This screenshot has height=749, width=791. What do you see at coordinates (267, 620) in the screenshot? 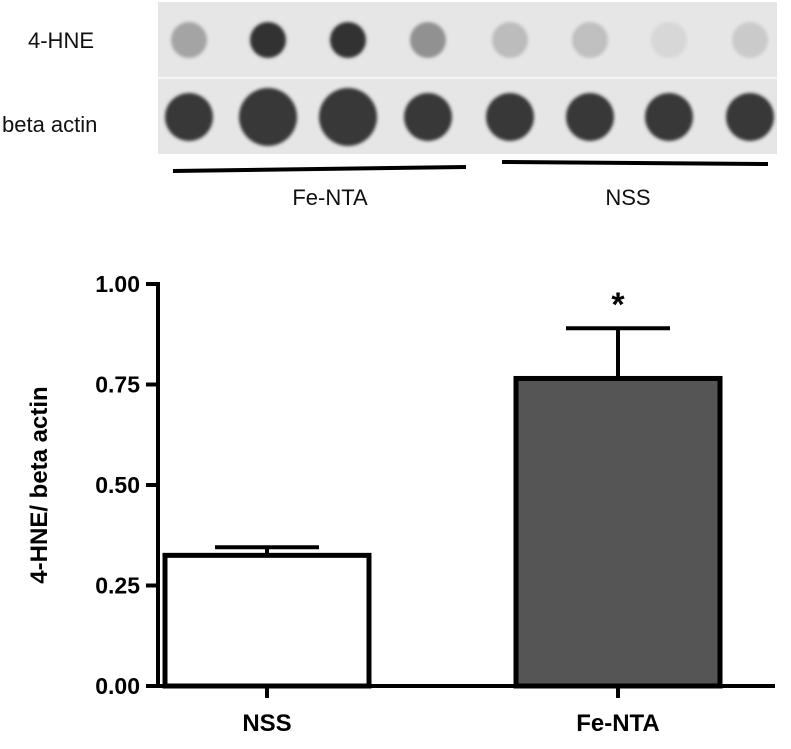
I see `bar-nss` at bounding box center [267, 620].